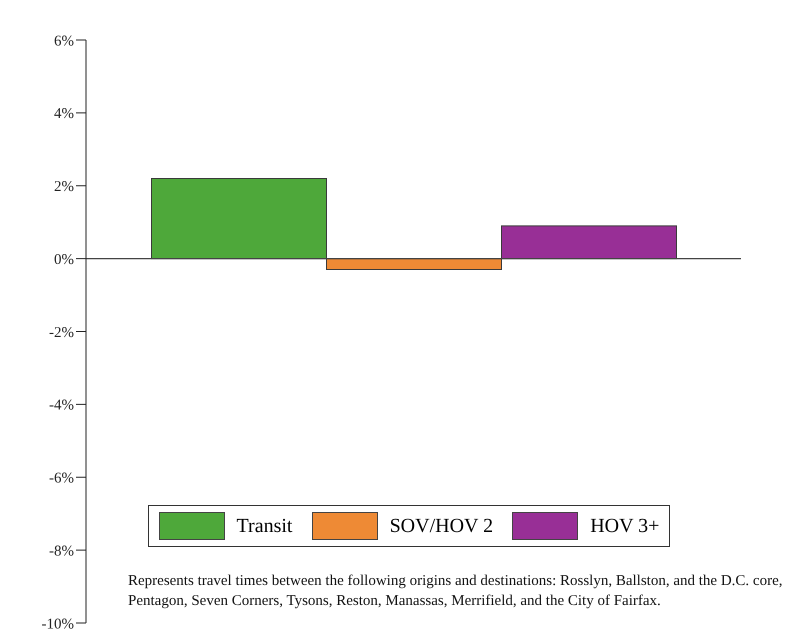 The width and height of the screenshot is (799, 643). Describe the element at coordinates (61, 406) in the screenshot. I see `y-tick-label: -4%` at that location.